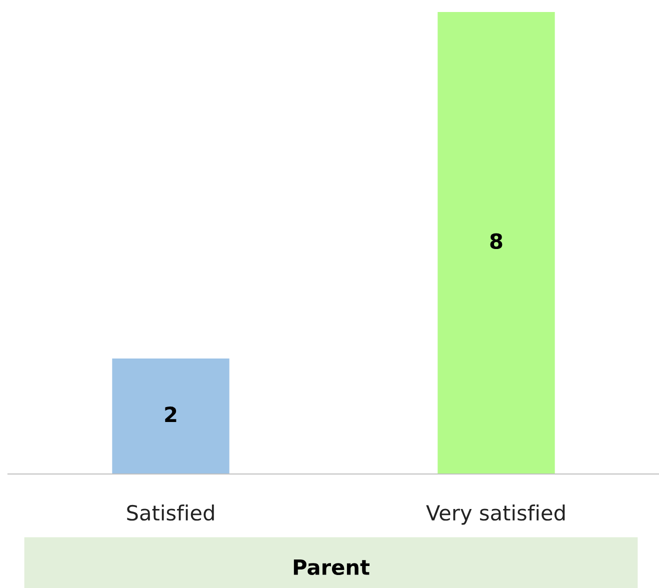 Image resolution: width=659 pixels, height=588 pixels. What do you see at coordinates (332, 568) in the screenshot?
I see `text: Parent` at bounding box center [332, 568].